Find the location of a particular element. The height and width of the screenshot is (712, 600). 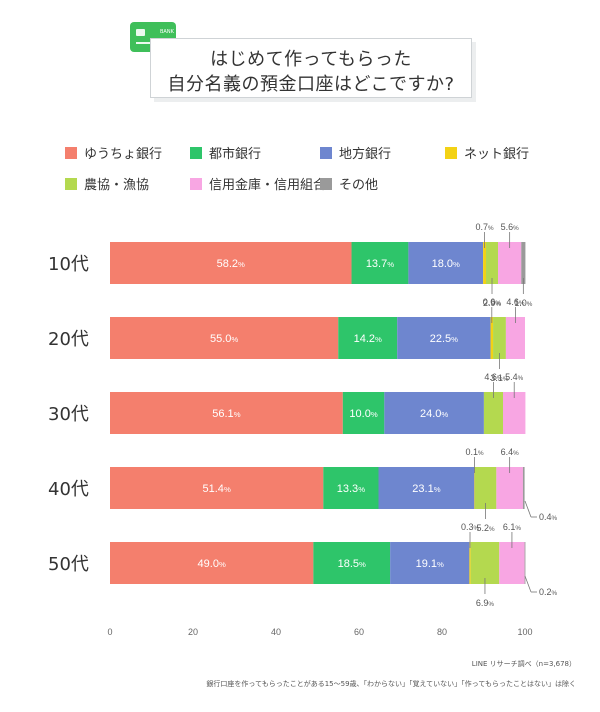

callout-label: 5.4% is located at coordinates (514, 377).